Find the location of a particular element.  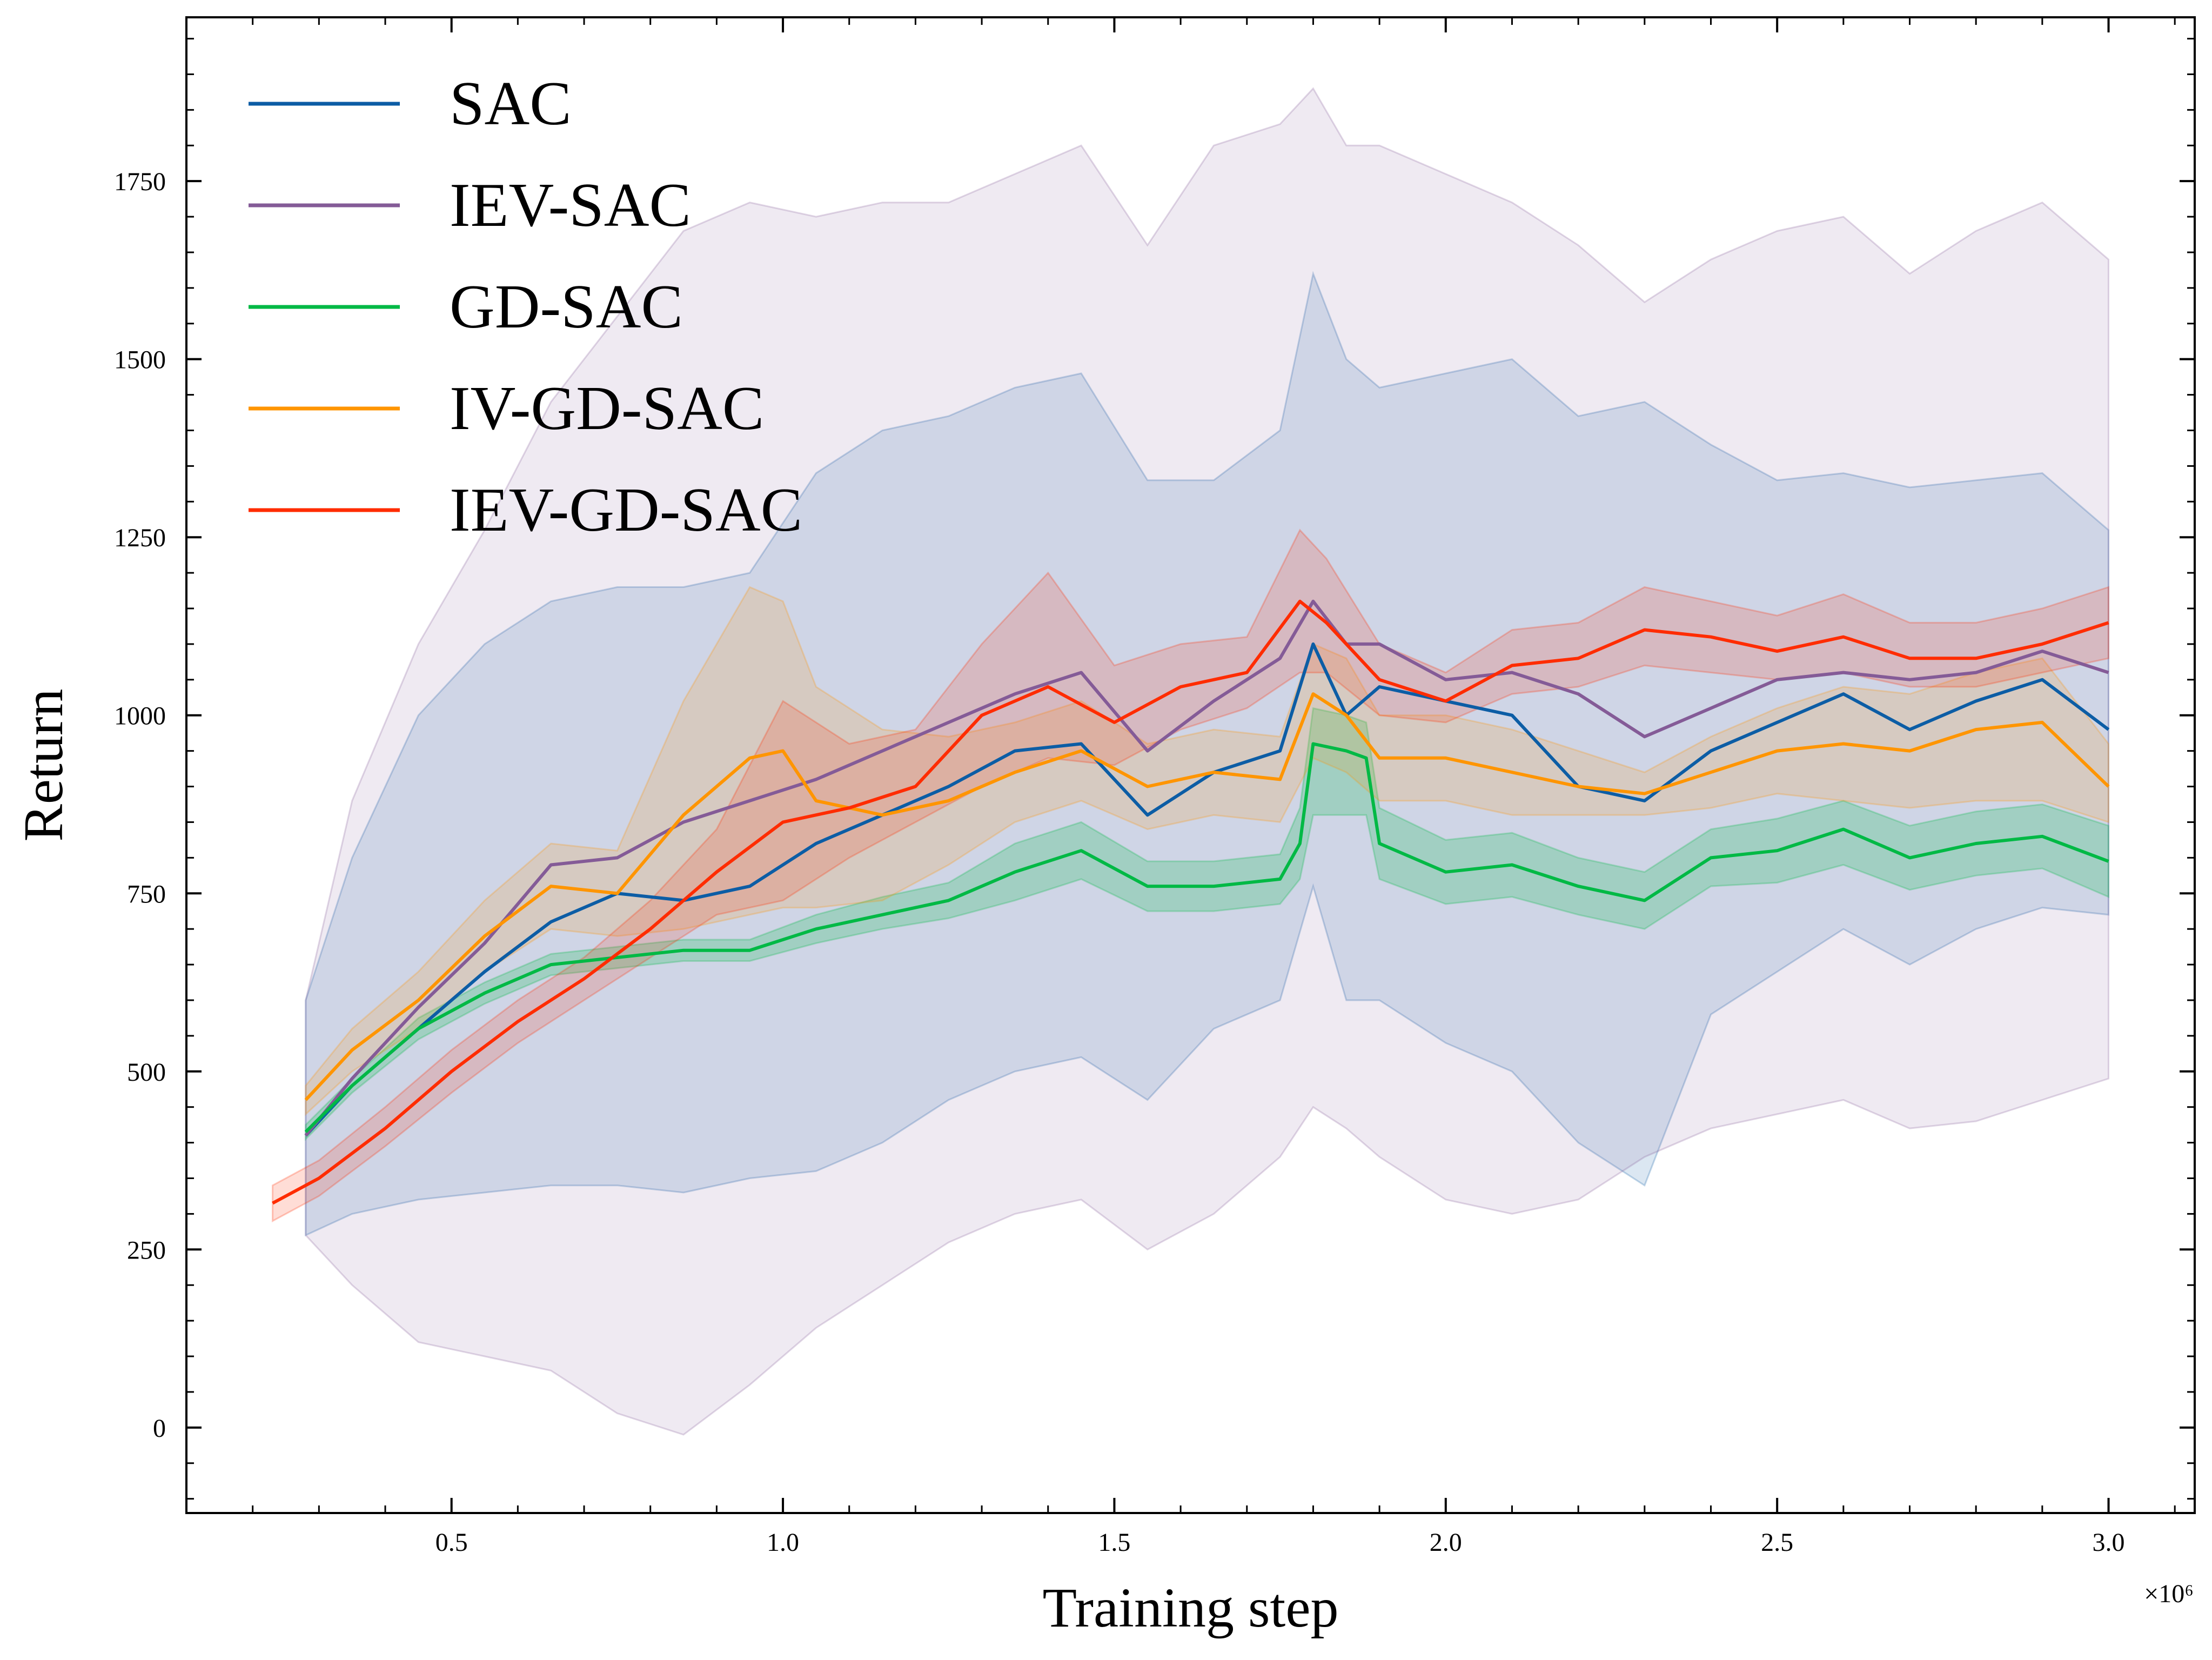

legend-label-gd-sac: GD-SAC is located at coordinates (566, 307).